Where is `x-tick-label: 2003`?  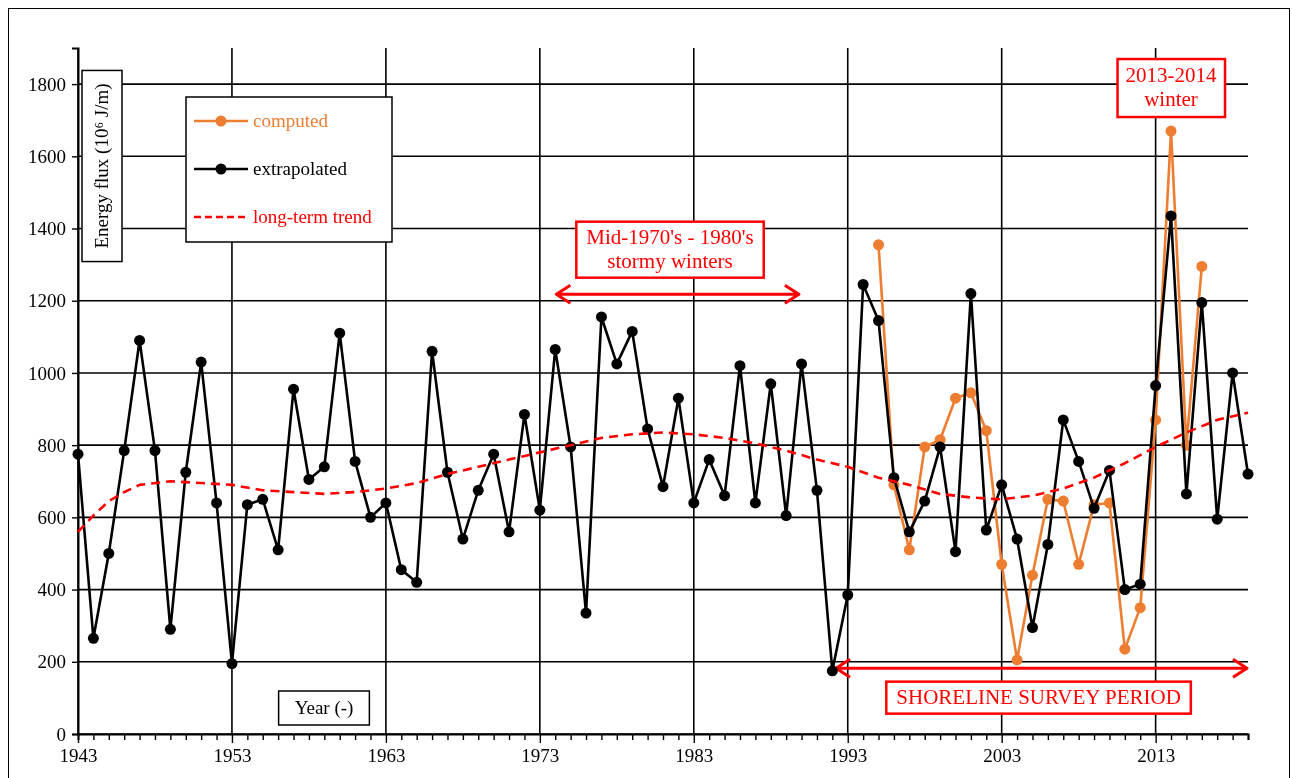
x-tick-label: 2003 is located at coordinates (1002, 756).